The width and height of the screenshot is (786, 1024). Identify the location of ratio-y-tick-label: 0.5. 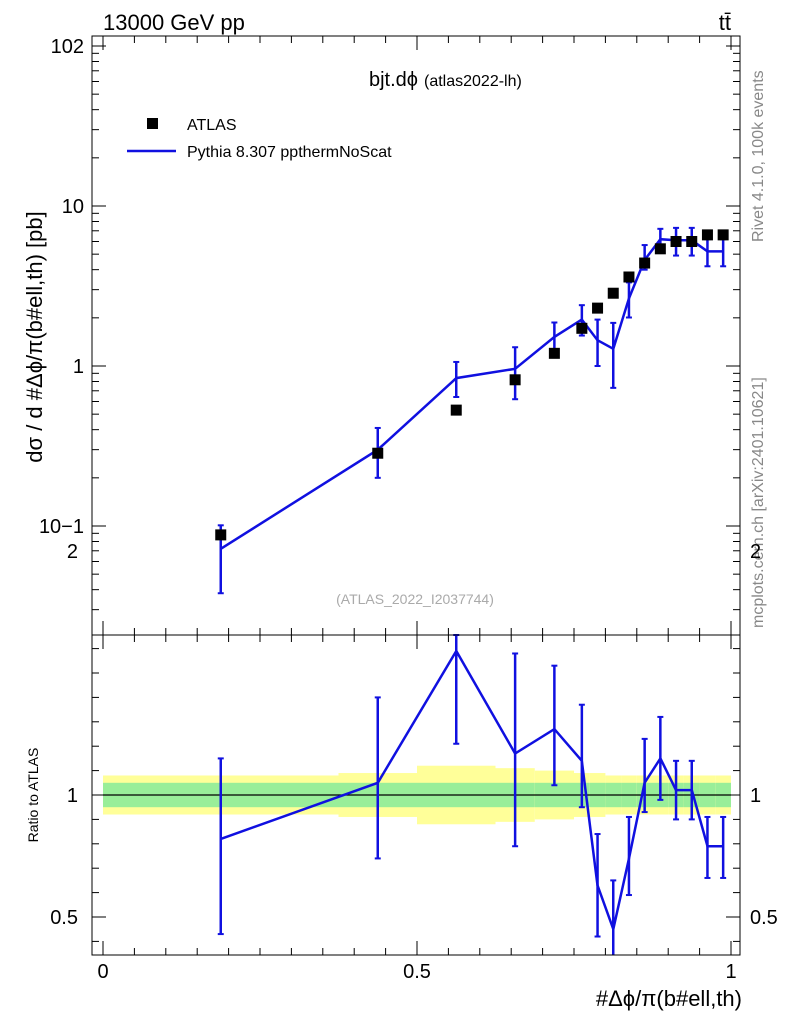
(64, 918).